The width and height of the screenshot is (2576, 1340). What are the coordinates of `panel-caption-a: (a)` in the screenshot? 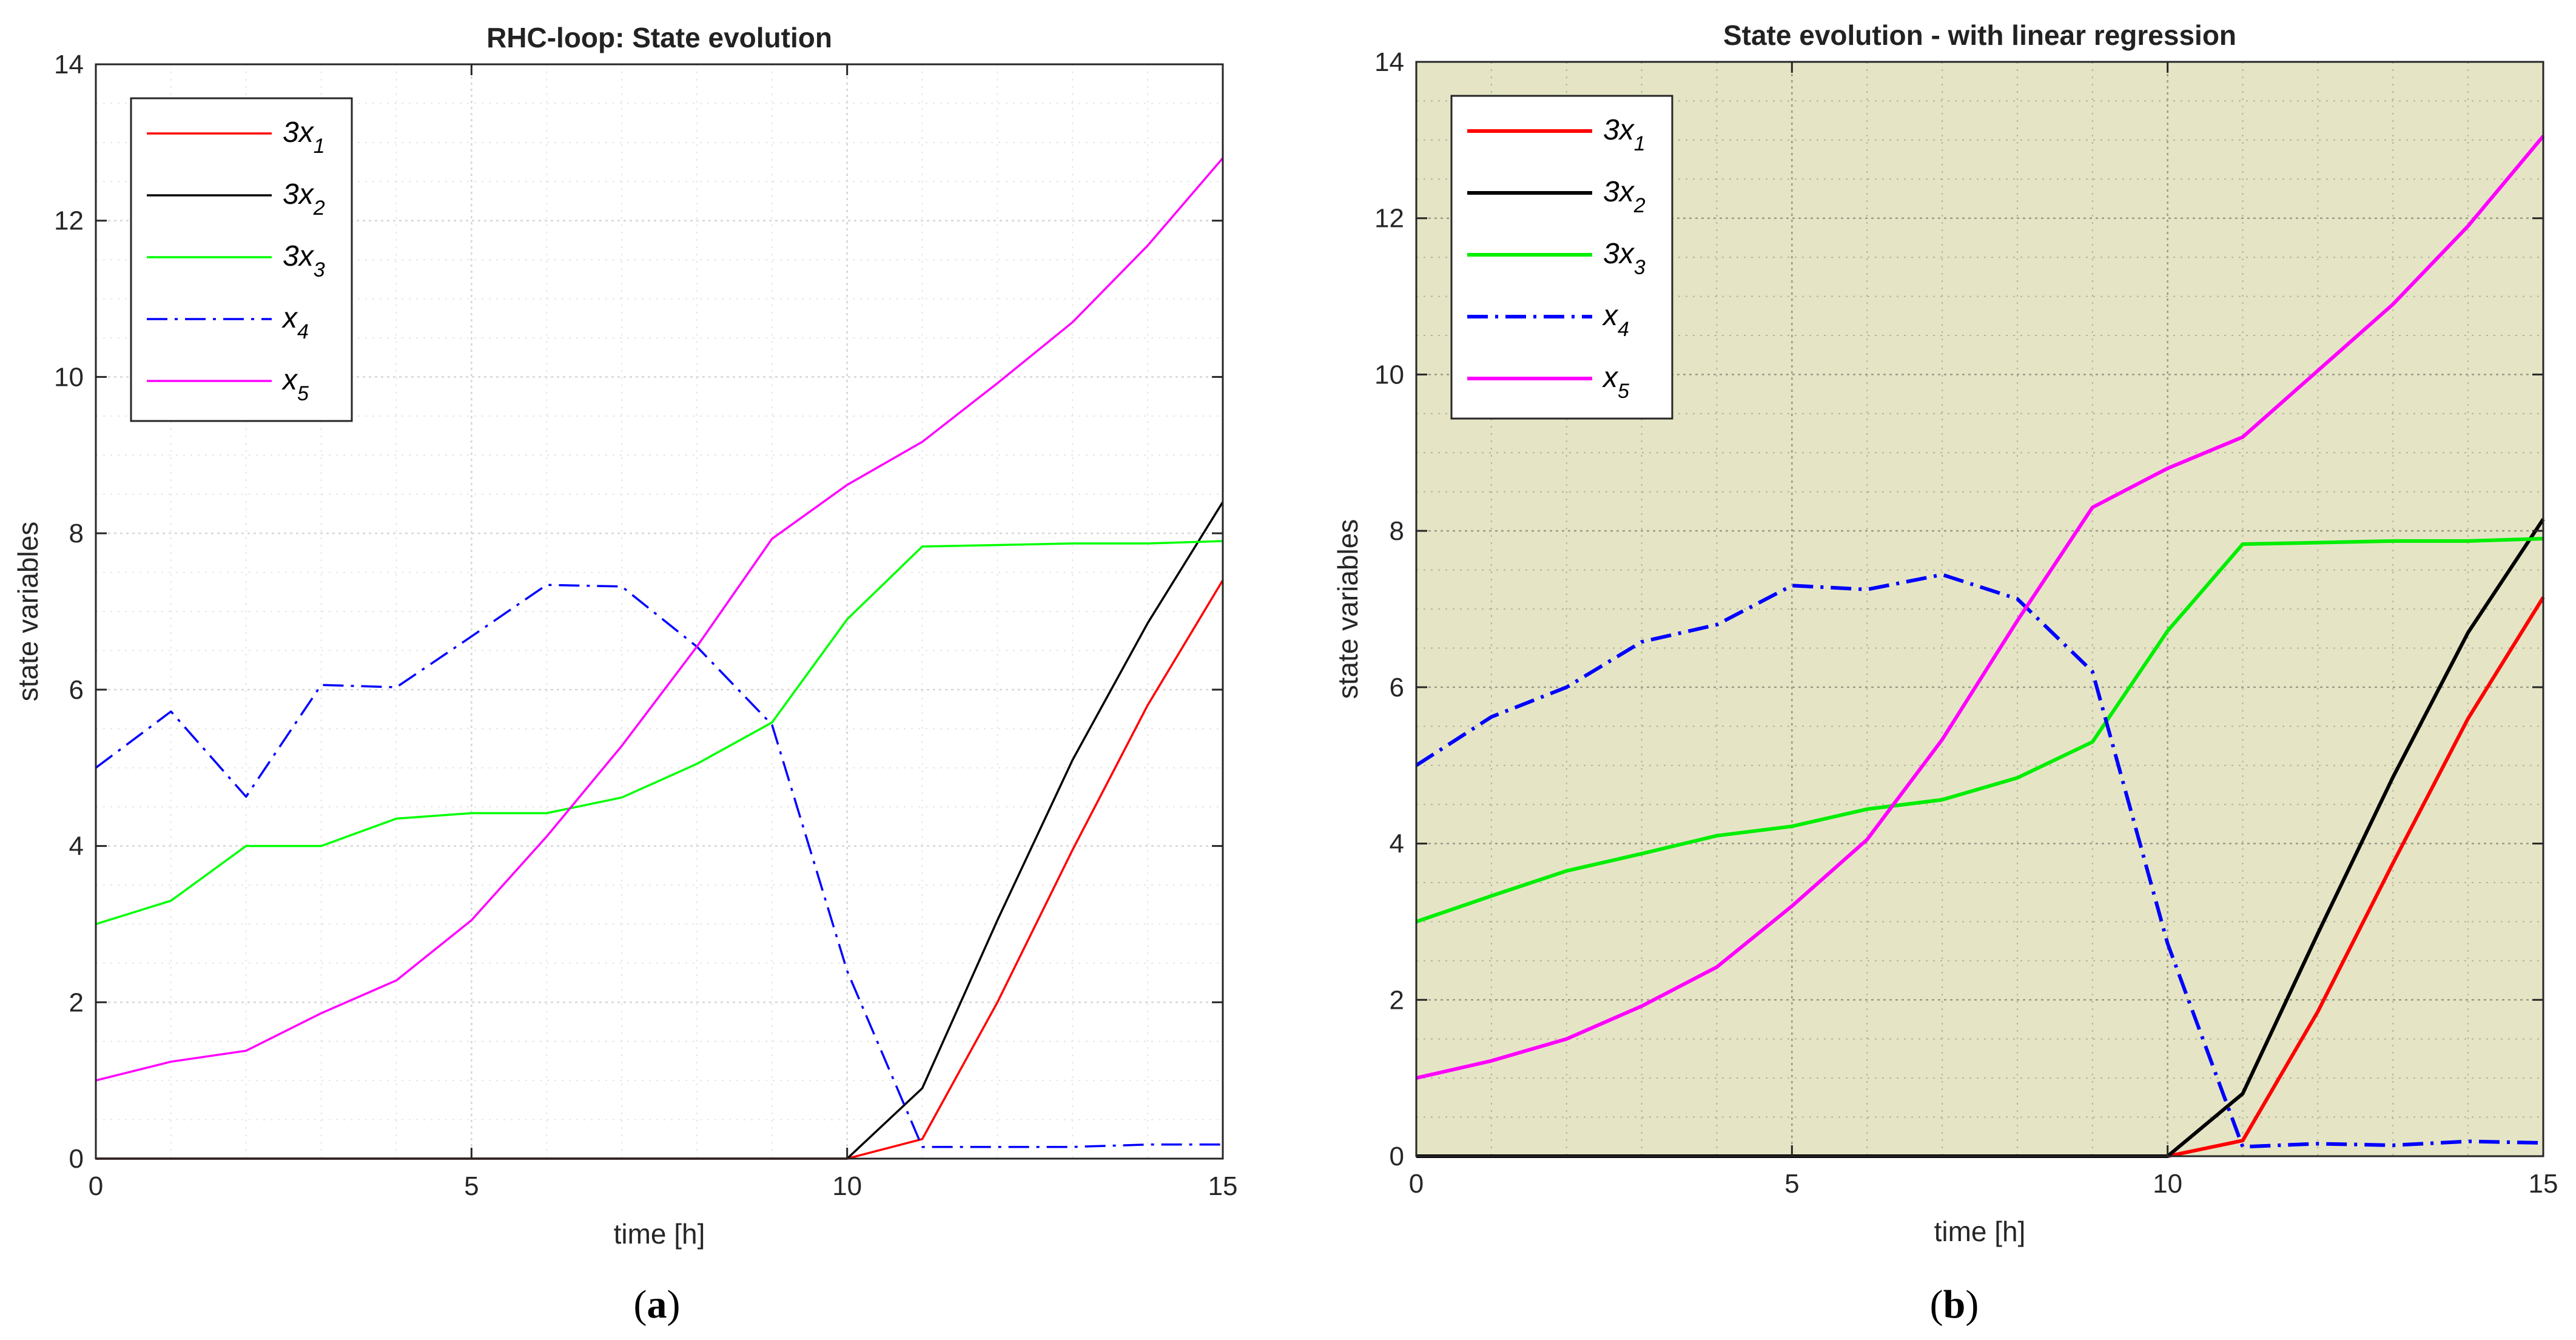 It's located at (657, 1304).